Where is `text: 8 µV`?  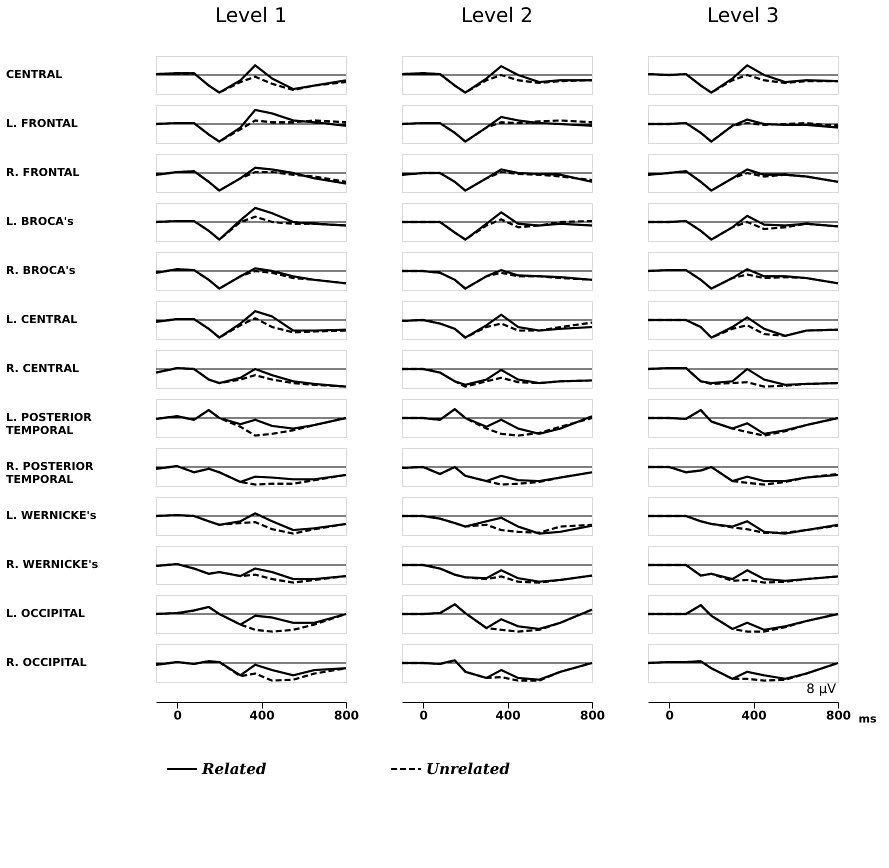
text: 8 µV is located at coordinates (821, 689).